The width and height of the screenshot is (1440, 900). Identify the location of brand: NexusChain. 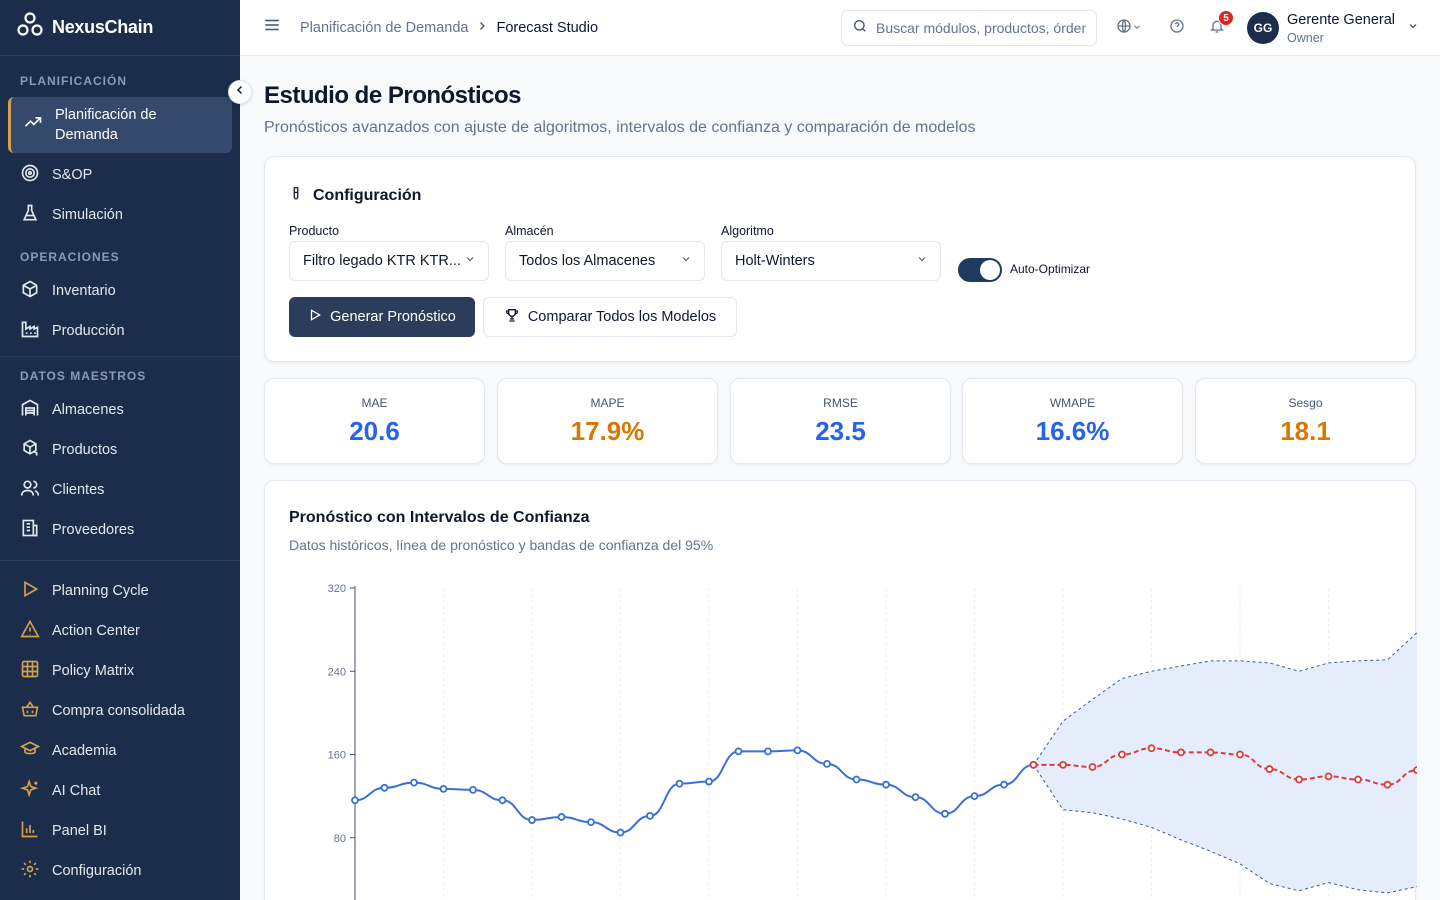
(120, 28).